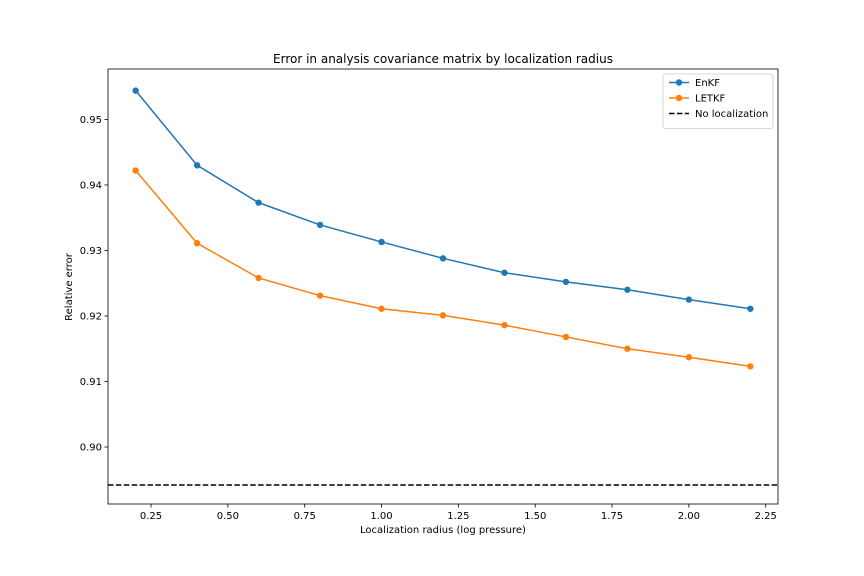 The image size is (864, 576). What do you see at coordinates (91, 185) in the screenshot?
I see `y-tick-label: 0.94` at bounding box center [91, 185].